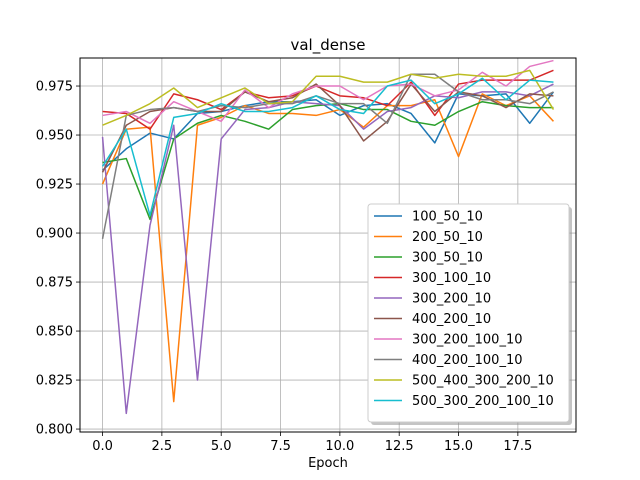  I want to click on x-tick-label: 15.0, so click(458, 446).